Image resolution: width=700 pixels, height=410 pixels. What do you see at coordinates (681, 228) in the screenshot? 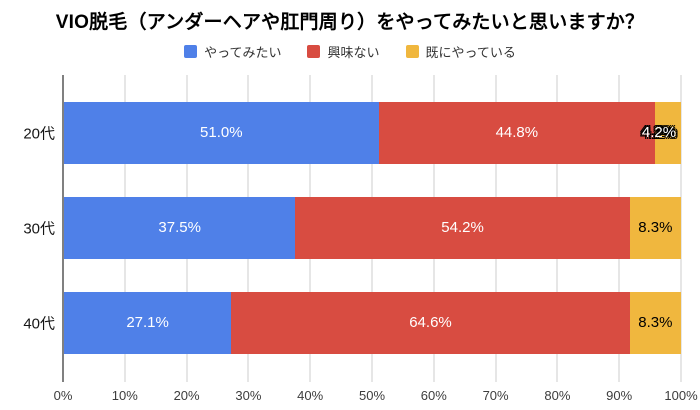
I see `gridline` at bounding box center [681, 228].